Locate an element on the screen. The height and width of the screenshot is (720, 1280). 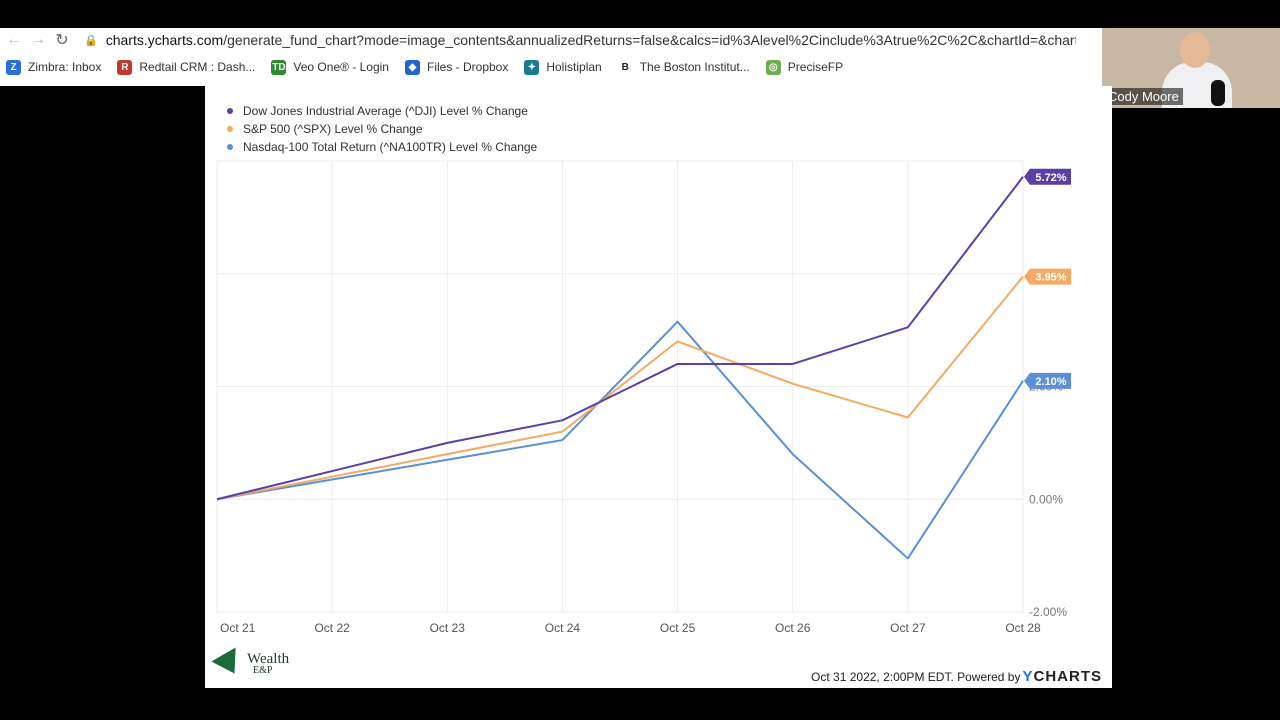
bookmark-icon: ✦ is located at coordinates (532, 67).